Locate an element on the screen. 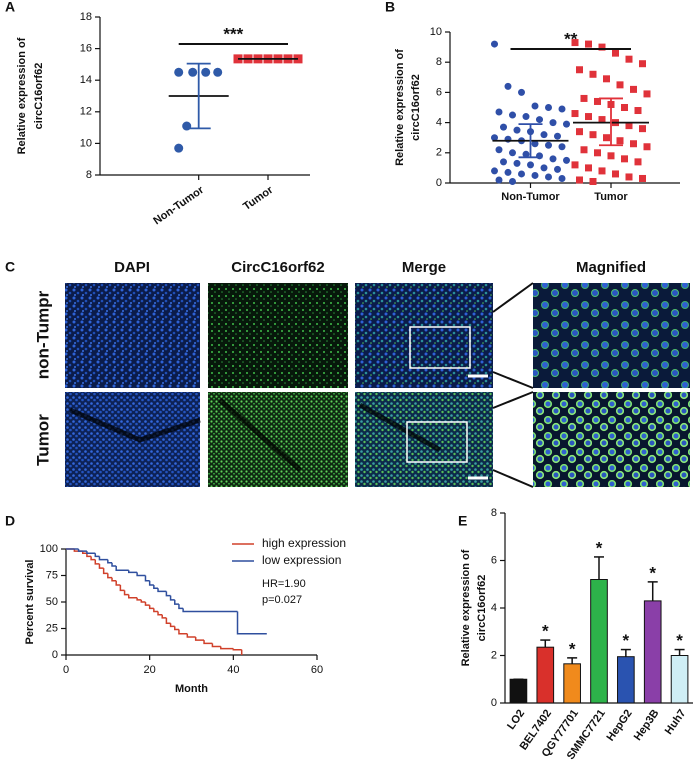  x-tick-label: Hep3B is located at coordinates (647, 724).